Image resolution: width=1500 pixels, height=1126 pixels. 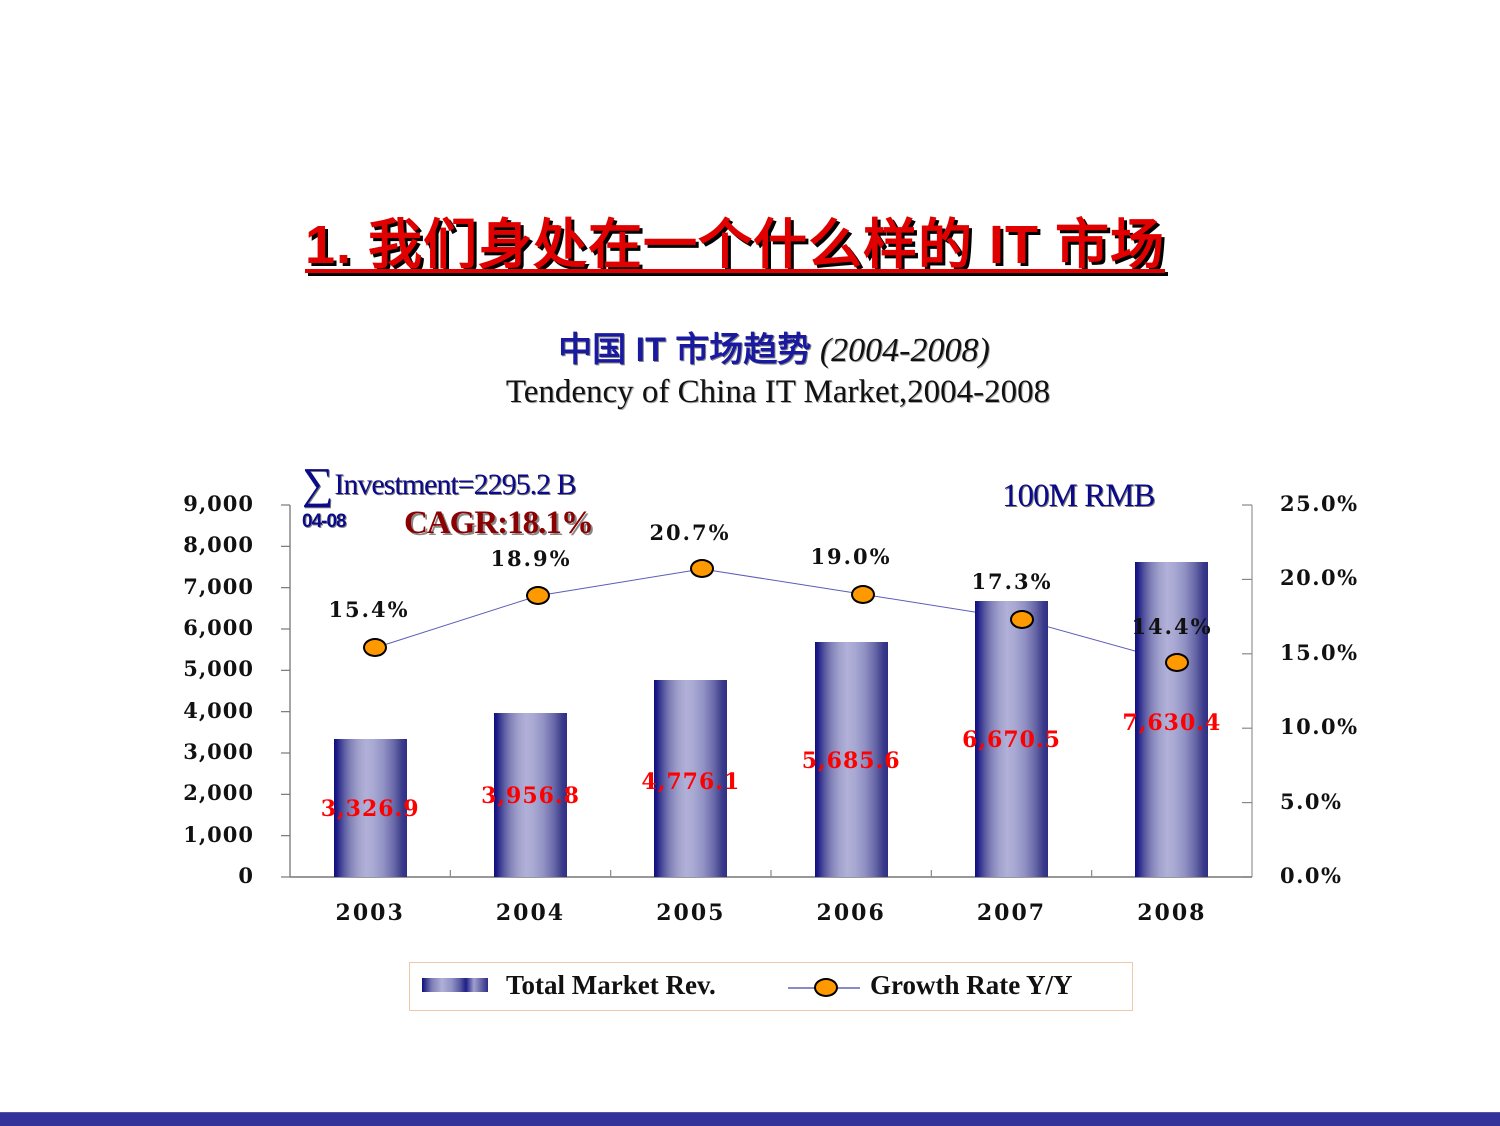 What do you see at coordinates (750, 1119) in the screenshot?
I see `footer-bar` at bounding box center [750, 1119].